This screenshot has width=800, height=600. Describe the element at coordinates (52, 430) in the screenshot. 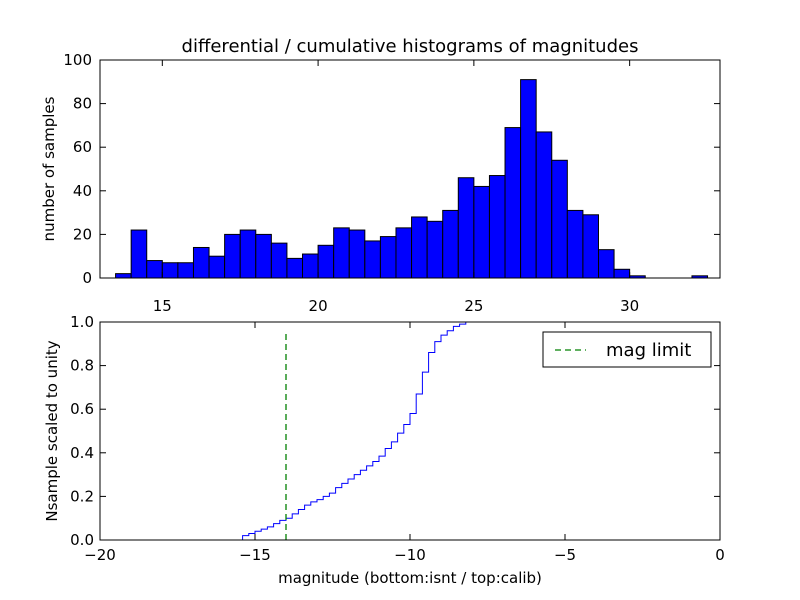

I see `cumulative-ylabel: Nsample scaled to unity` at that location.